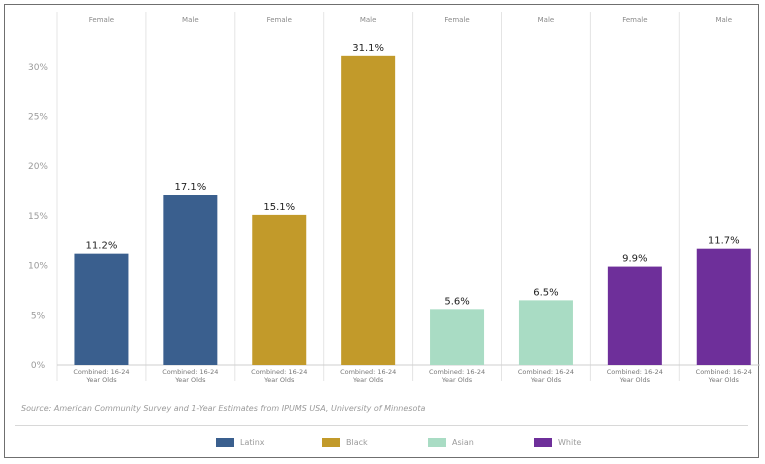 This screenshot has height=464, width=765. I want to click on data-label: 31.1%, so click(368, 48).